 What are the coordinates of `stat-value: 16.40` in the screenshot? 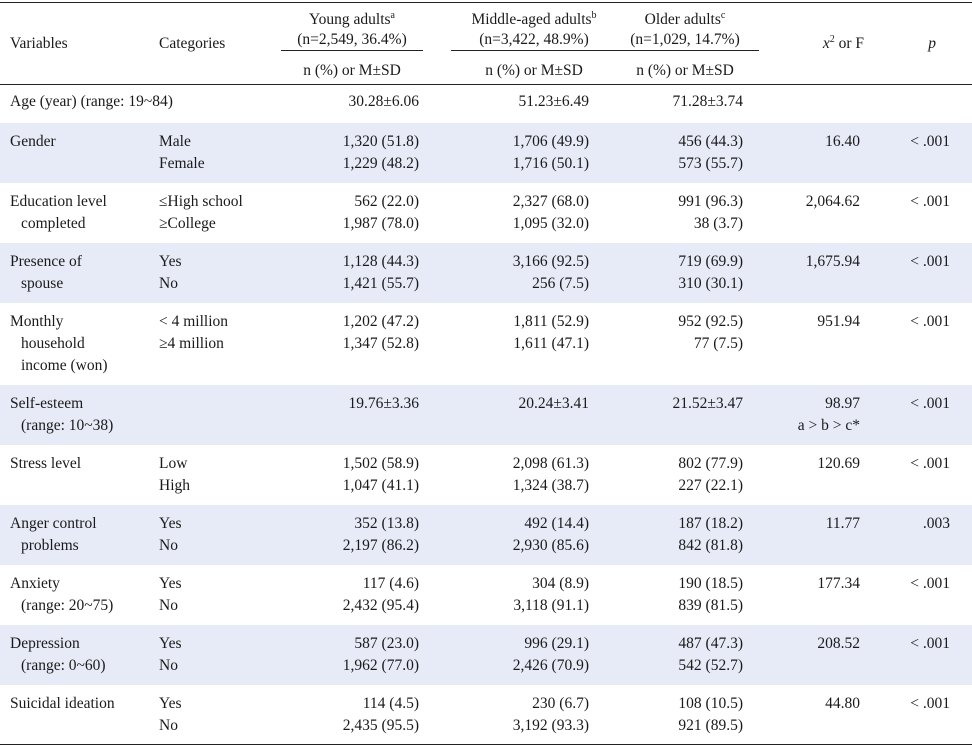 It's located at (811, 153).